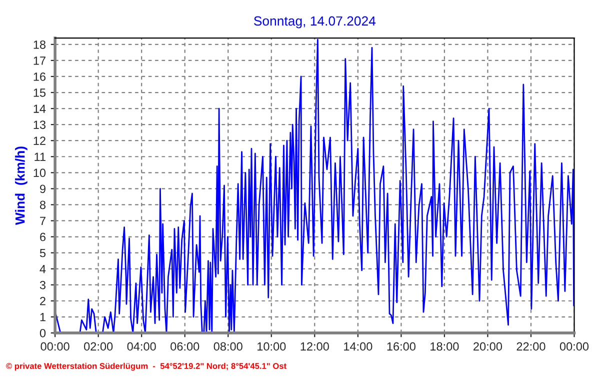  Describe the element at coordinates (43, 237) in the screenshot. I see `y-tick-label: 6` at that location.